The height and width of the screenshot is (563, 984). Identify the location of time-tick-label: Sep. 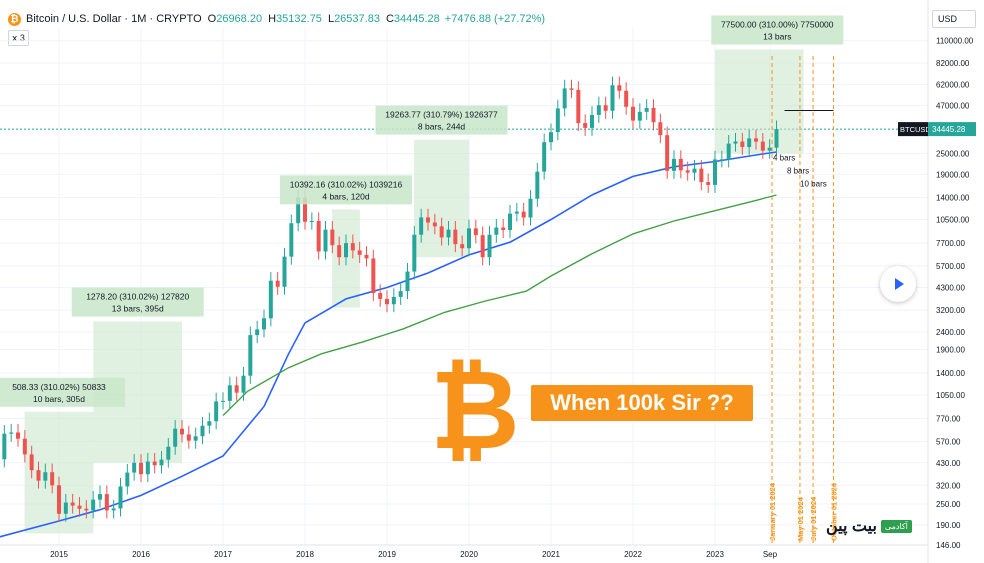
(770, 554).